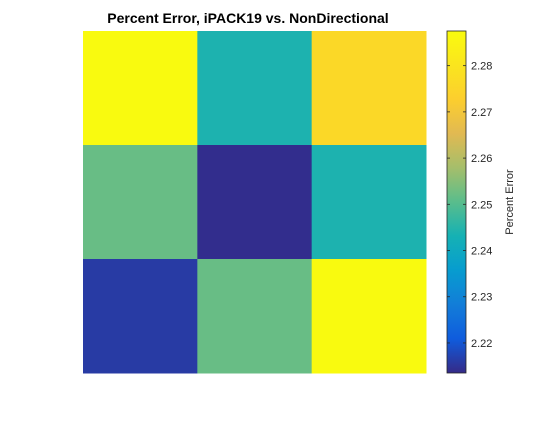  Describe the element at coordinates (481, 298) in the screenshot. I see `colorbar-tick-label: 2.23` at that location.